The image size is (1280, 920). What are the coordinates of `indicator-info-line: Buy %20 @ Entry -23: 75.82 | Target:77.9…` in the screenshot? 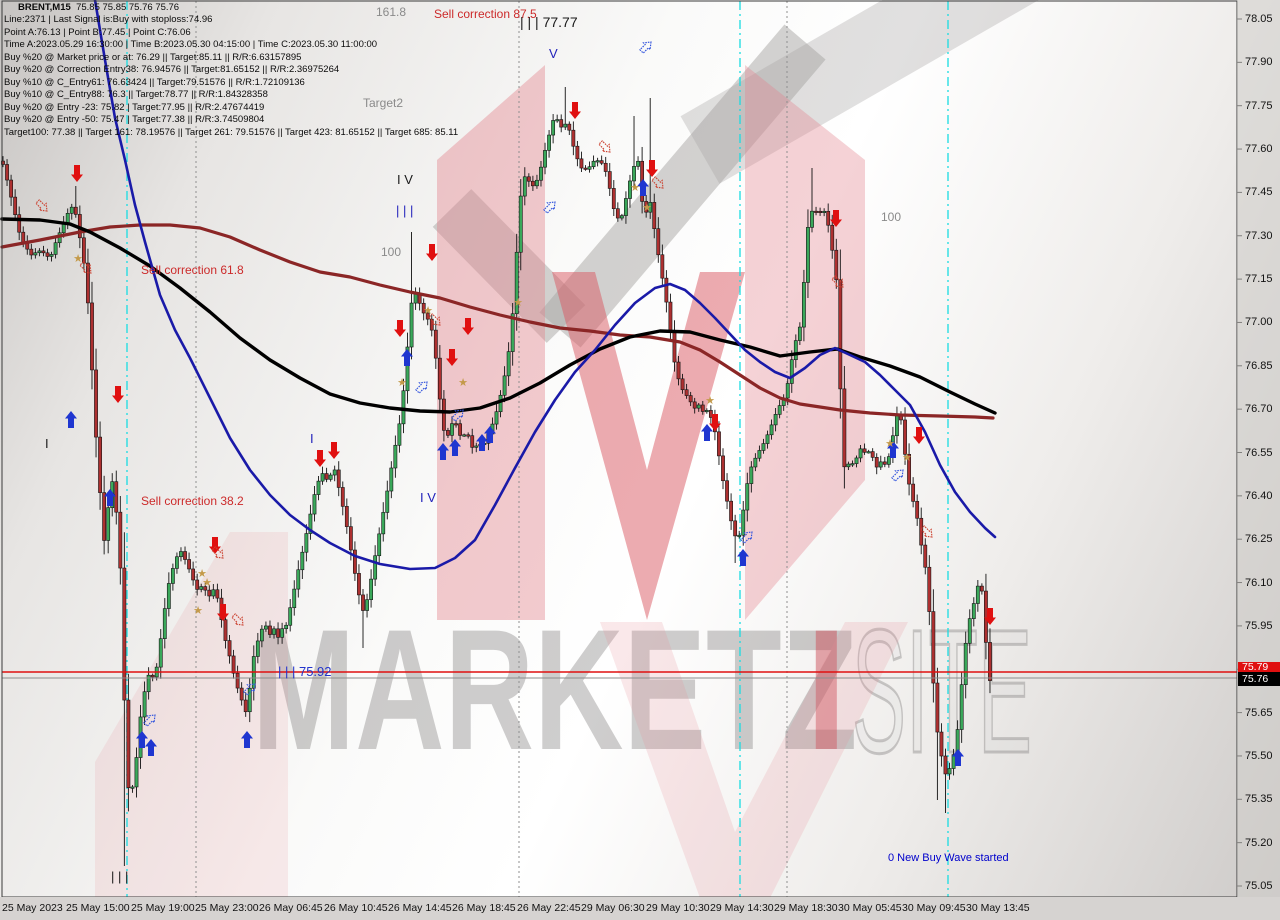 It's located at (134, 107).